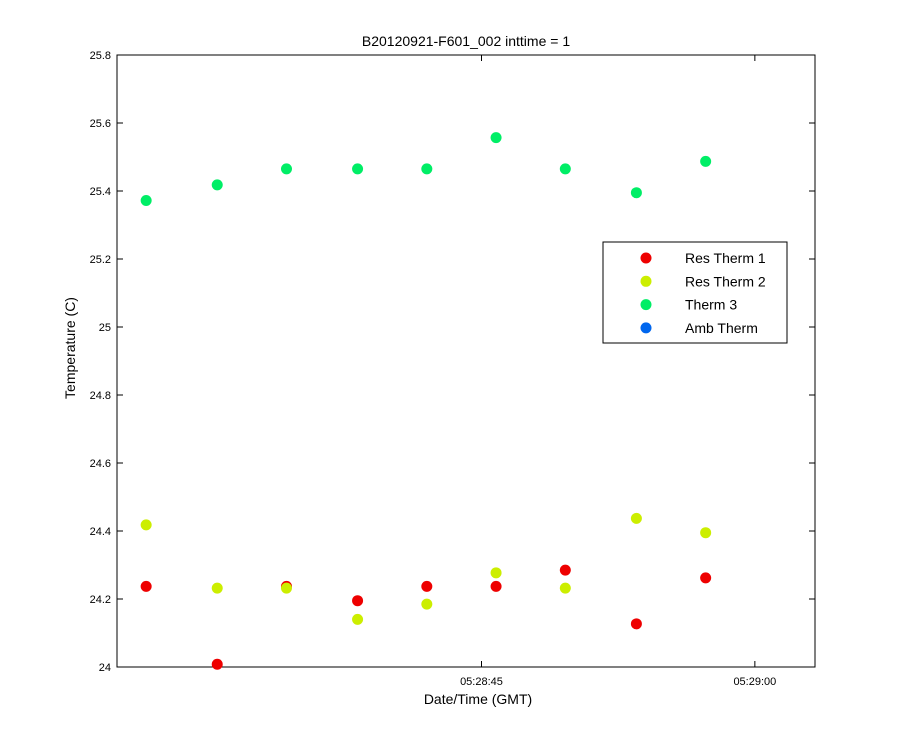 The height and width of the screenshot is (750, 900). What do you see at coordinates (725, 258) in the screenshot?
I see `legend-label: Res Therm 1` at bounding box center [725, 258].